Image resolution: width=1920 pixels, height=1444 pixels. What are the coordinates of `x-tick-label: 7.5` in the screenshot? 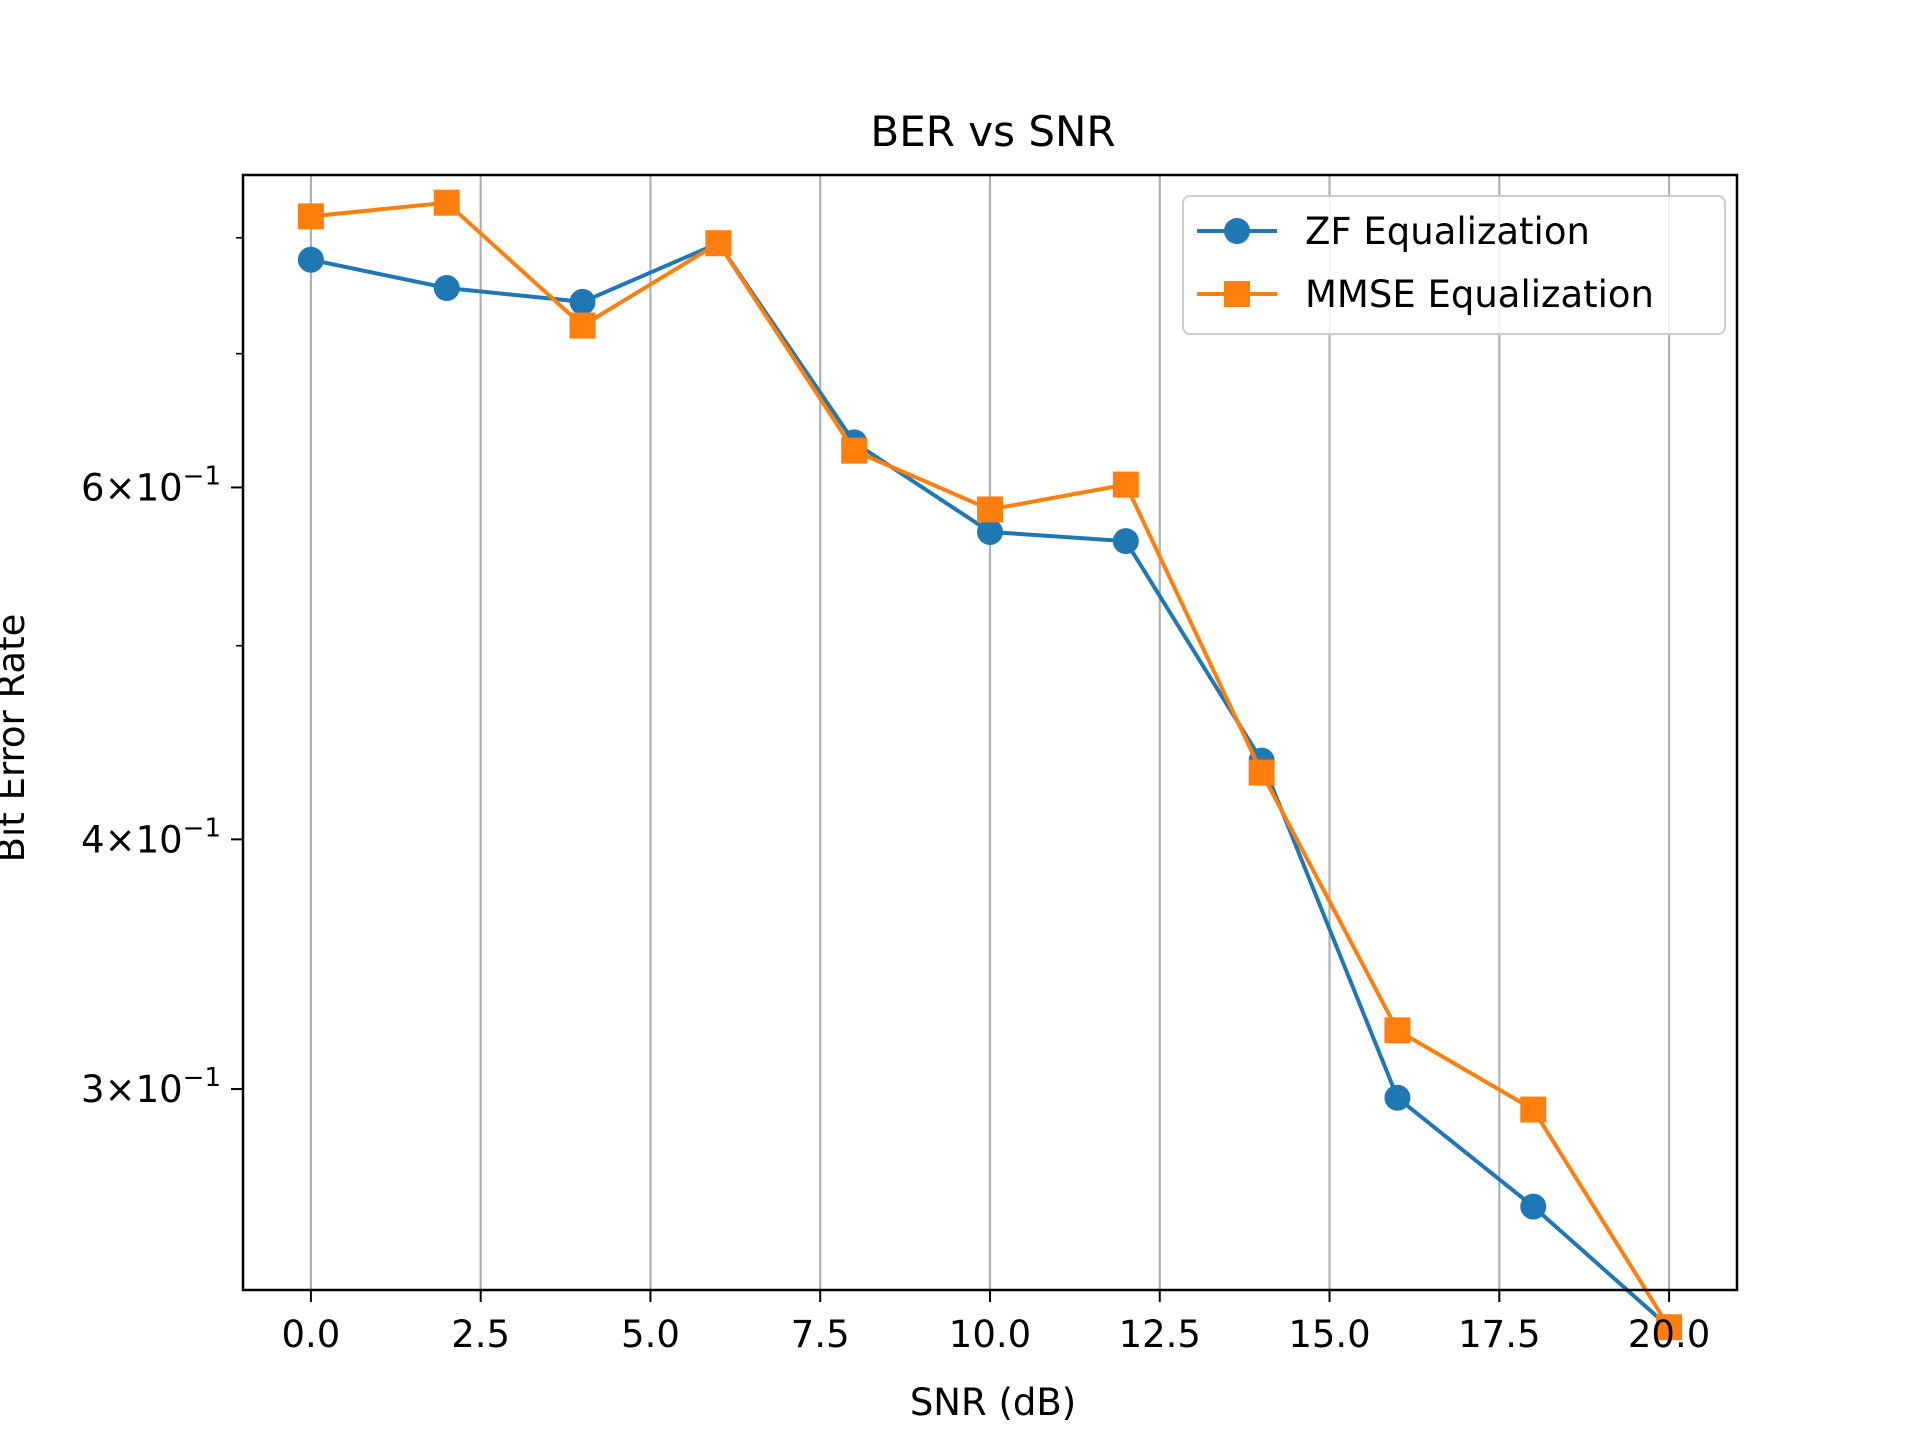 It's located at (820, 1334).